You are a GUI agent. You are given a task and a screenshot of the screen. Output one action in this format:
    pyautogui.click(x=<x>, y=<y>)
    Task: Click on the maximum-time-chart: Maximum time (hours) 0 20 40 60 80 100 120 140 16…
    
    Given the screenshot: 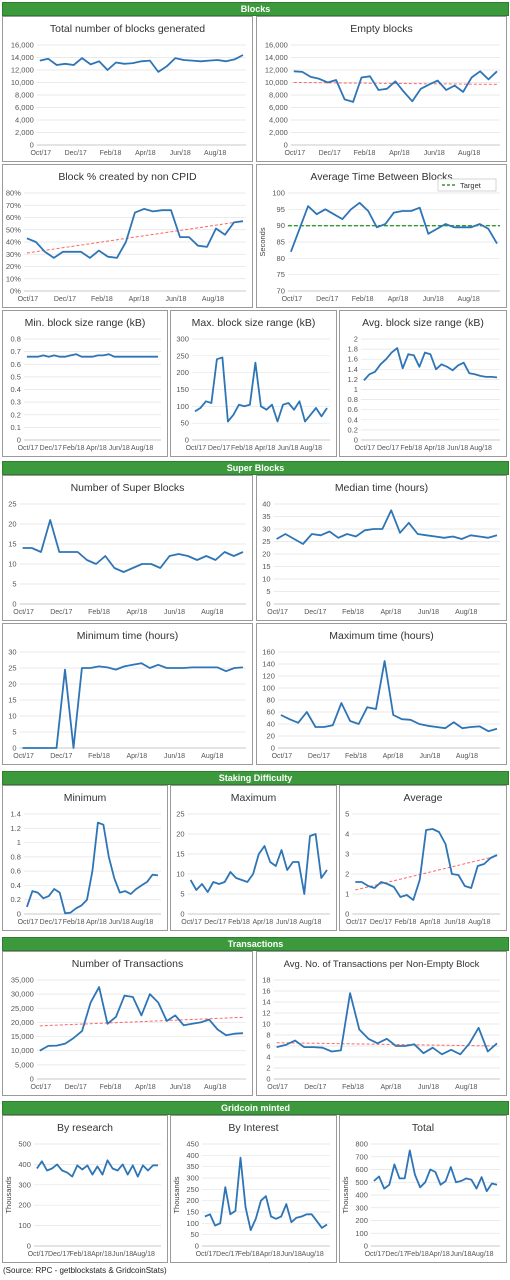 What is the action you would take?
    pyautogui.click(x=381, y=695)
    